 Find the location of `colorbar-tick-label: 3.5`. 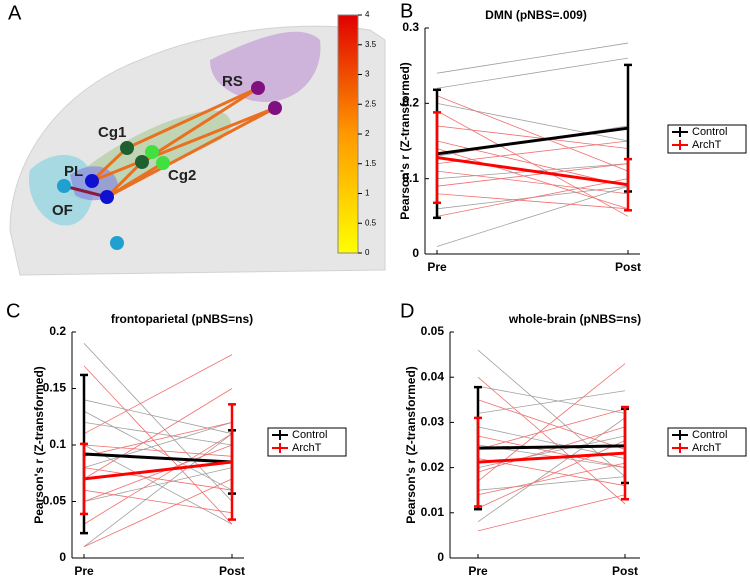

colorbar-tick-label: 3.5 is located at coordinates (371, 44).